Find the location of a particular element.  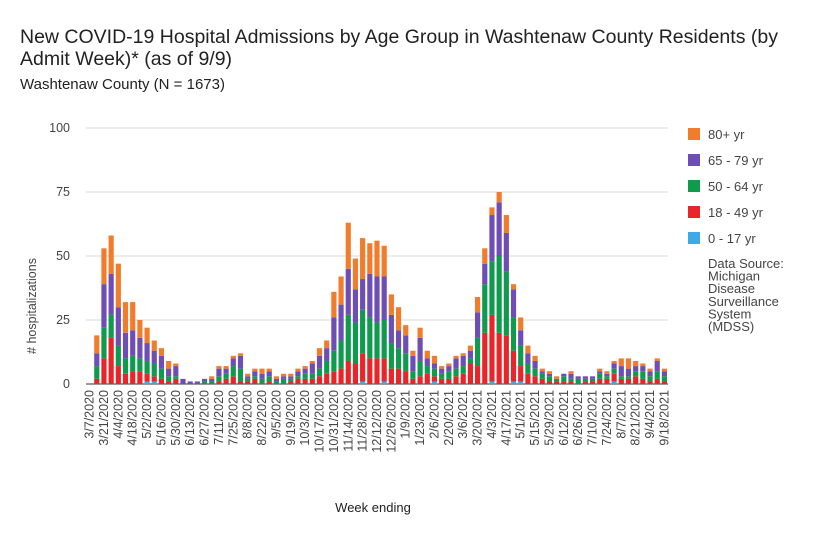

x-tick-label: 5/1/2021 is located at coordinates (521, 414).